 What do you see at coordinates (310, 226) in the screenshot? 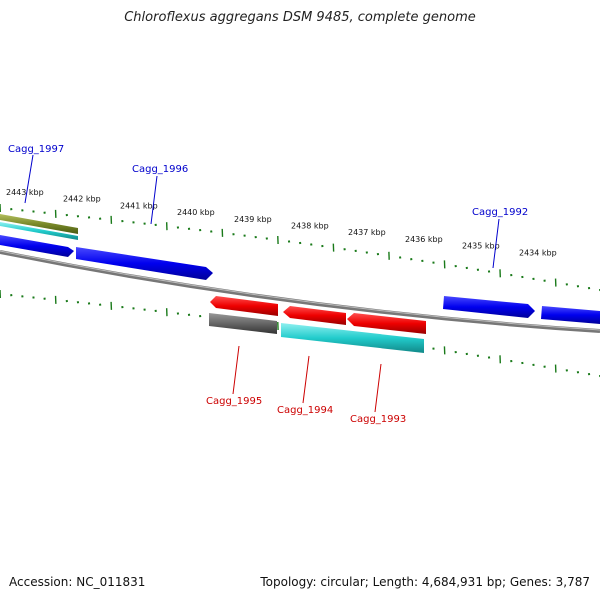
I see `kbp-tick-label: 2438 kbp` at bounding box center [310, 226].